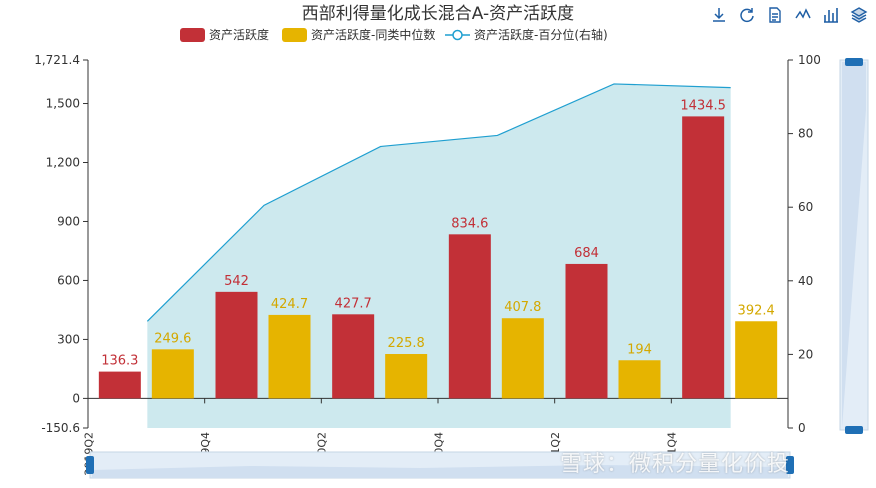  What do you see at coordinates (789, 15) in the screenshot?
I see `toolbar` at bounding box center [789, 15].